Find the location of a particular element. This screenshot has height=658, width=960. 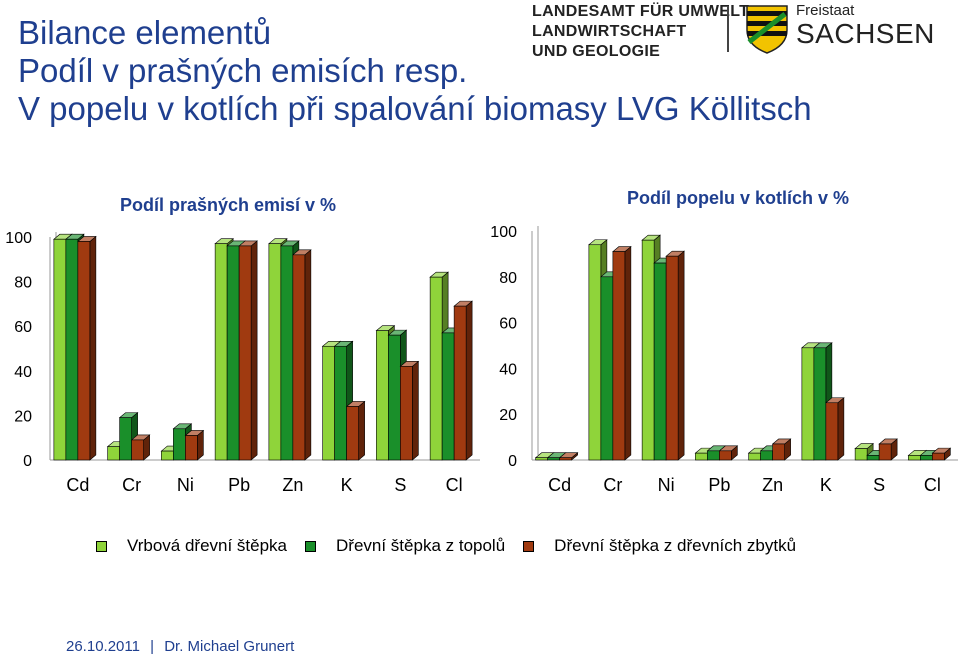

title-line-2: Podíl v prašných emisích resp. is located at coordinates (243, 70).